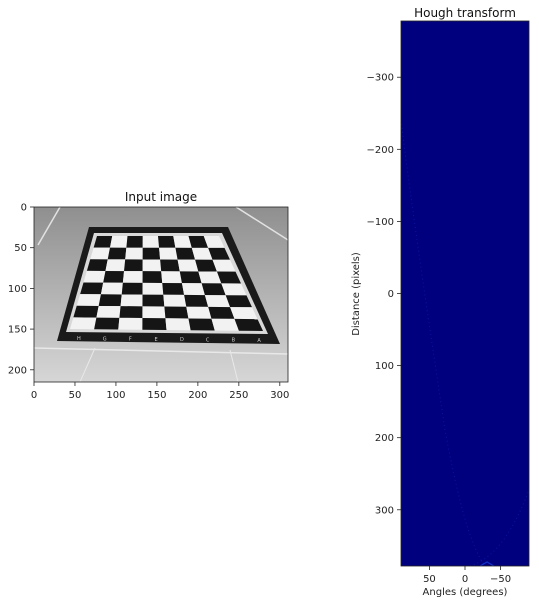  Describe the element at coordinates (105, 339) in the screenshot. I see `board-file-letter: G` at that location.